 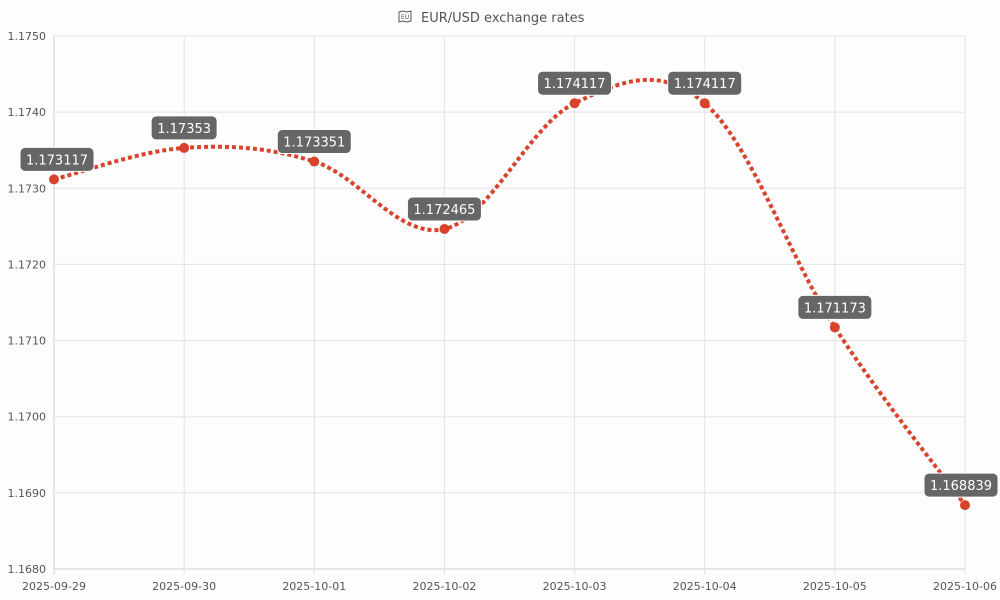 What do you see at coordinates (54, 586) in the screenshot?
I see `x-tick-label: 2025-09-29` at bounding box center [54, 586].